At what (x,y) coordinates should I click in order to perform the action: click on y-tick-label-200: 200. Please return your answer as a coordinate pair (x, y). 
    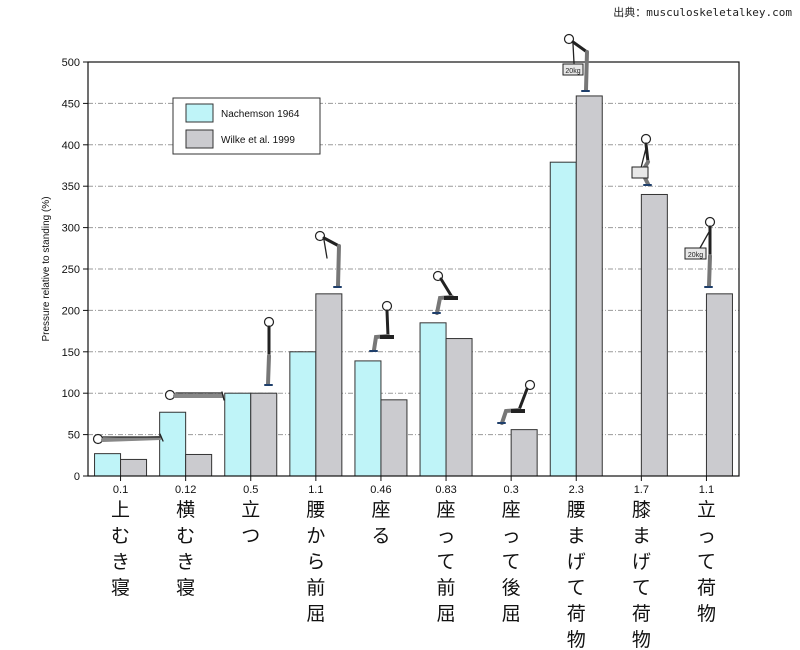
    Looking at the image, I should click on (71, 311).